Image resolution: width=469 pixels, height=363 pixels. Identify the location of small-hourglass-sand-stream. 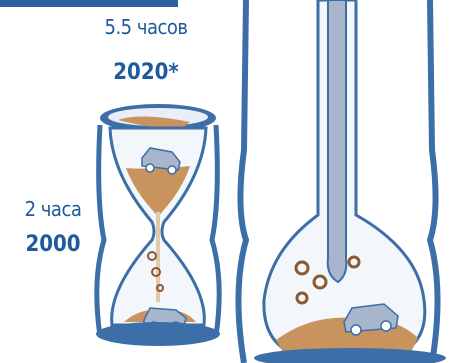
(158, 257).